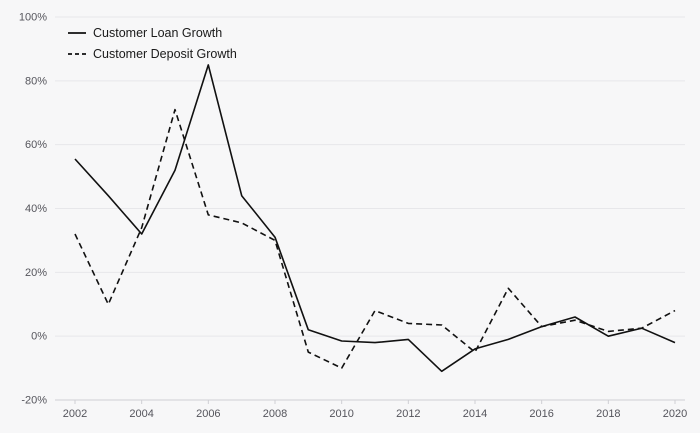 The image size is (700, 433). I want to click on x-tick-label: 2012, so click(408, 414).